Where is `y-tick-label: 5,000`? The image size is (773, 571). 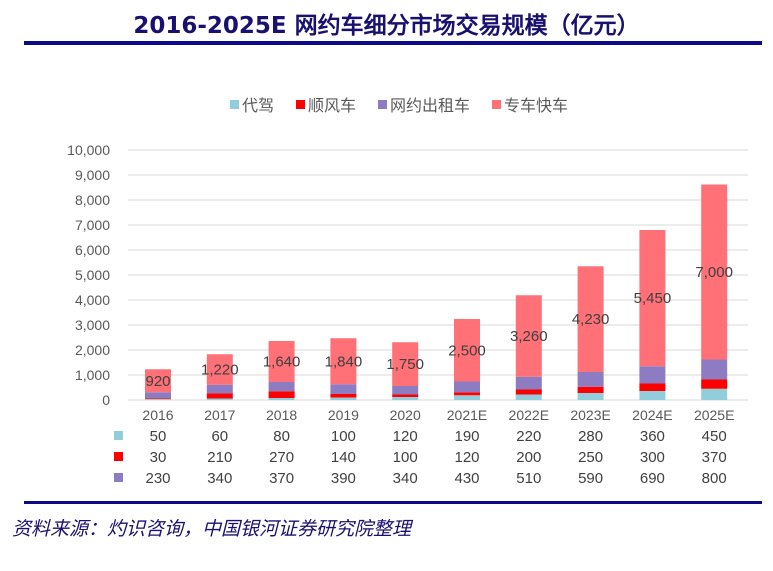 y-tick-label: 5,000 is located at coordinates (92, 275).